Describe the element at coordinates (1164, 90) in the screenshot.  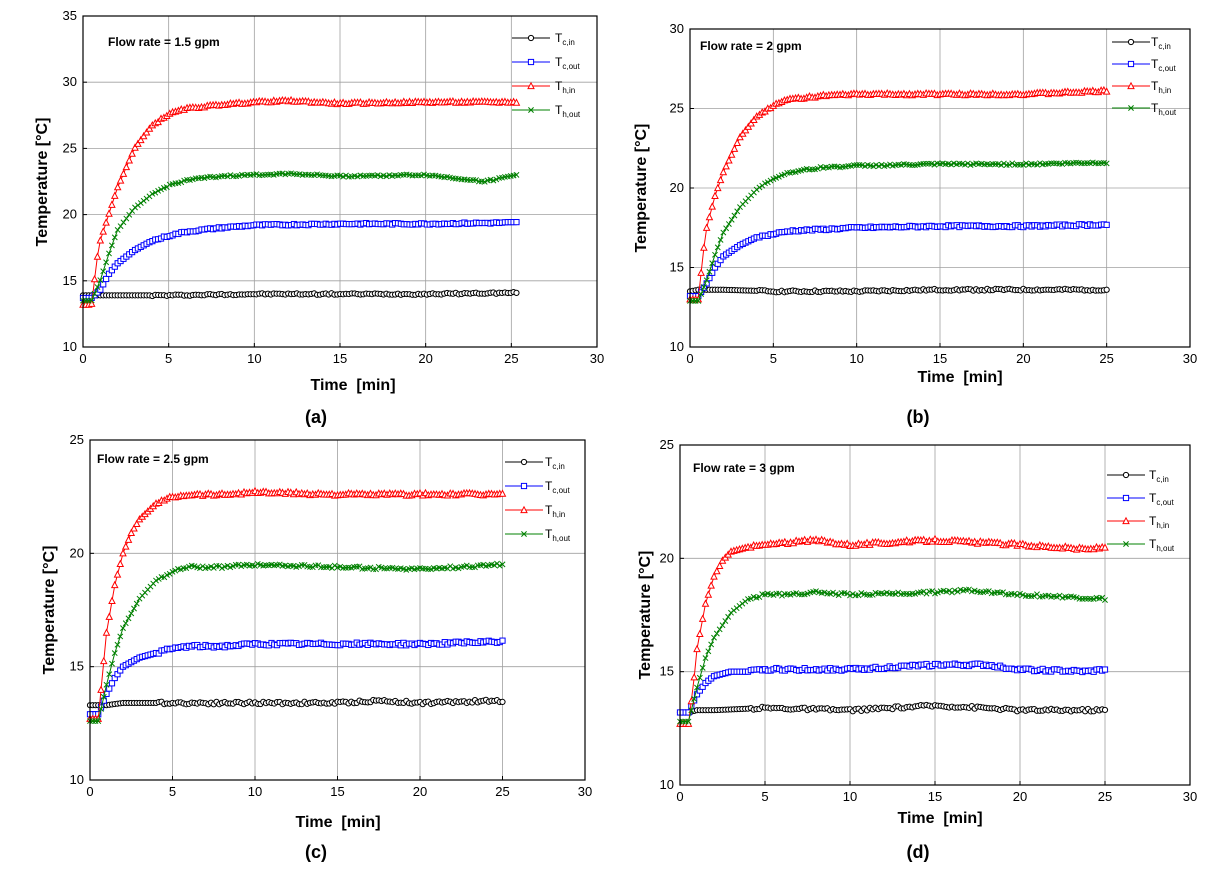
I see `legend-label-subscript: h,in` at that location.